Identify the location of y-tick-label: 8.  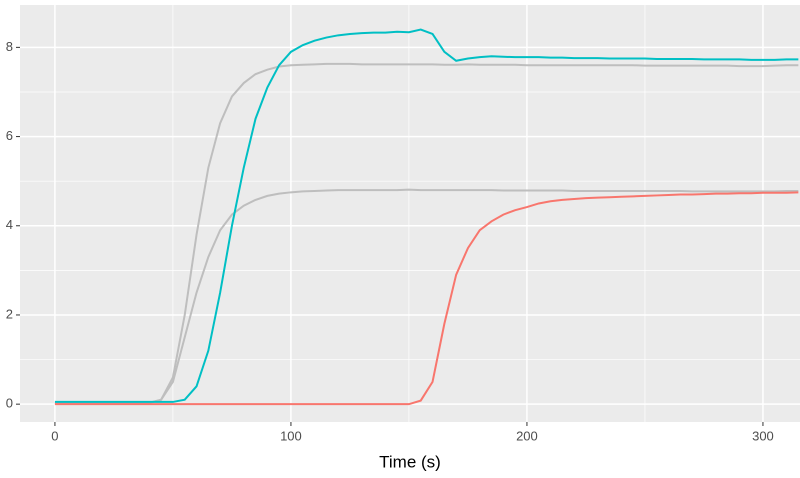
(9, 46).